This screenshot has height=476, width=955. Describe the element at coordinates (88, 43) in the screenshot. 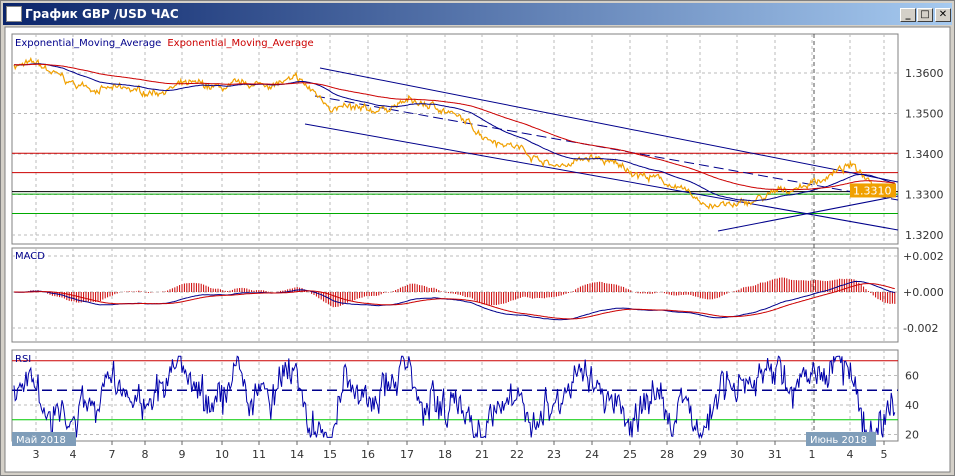

I see `legend-item-0: Exponential_Moving_Average` at that location.